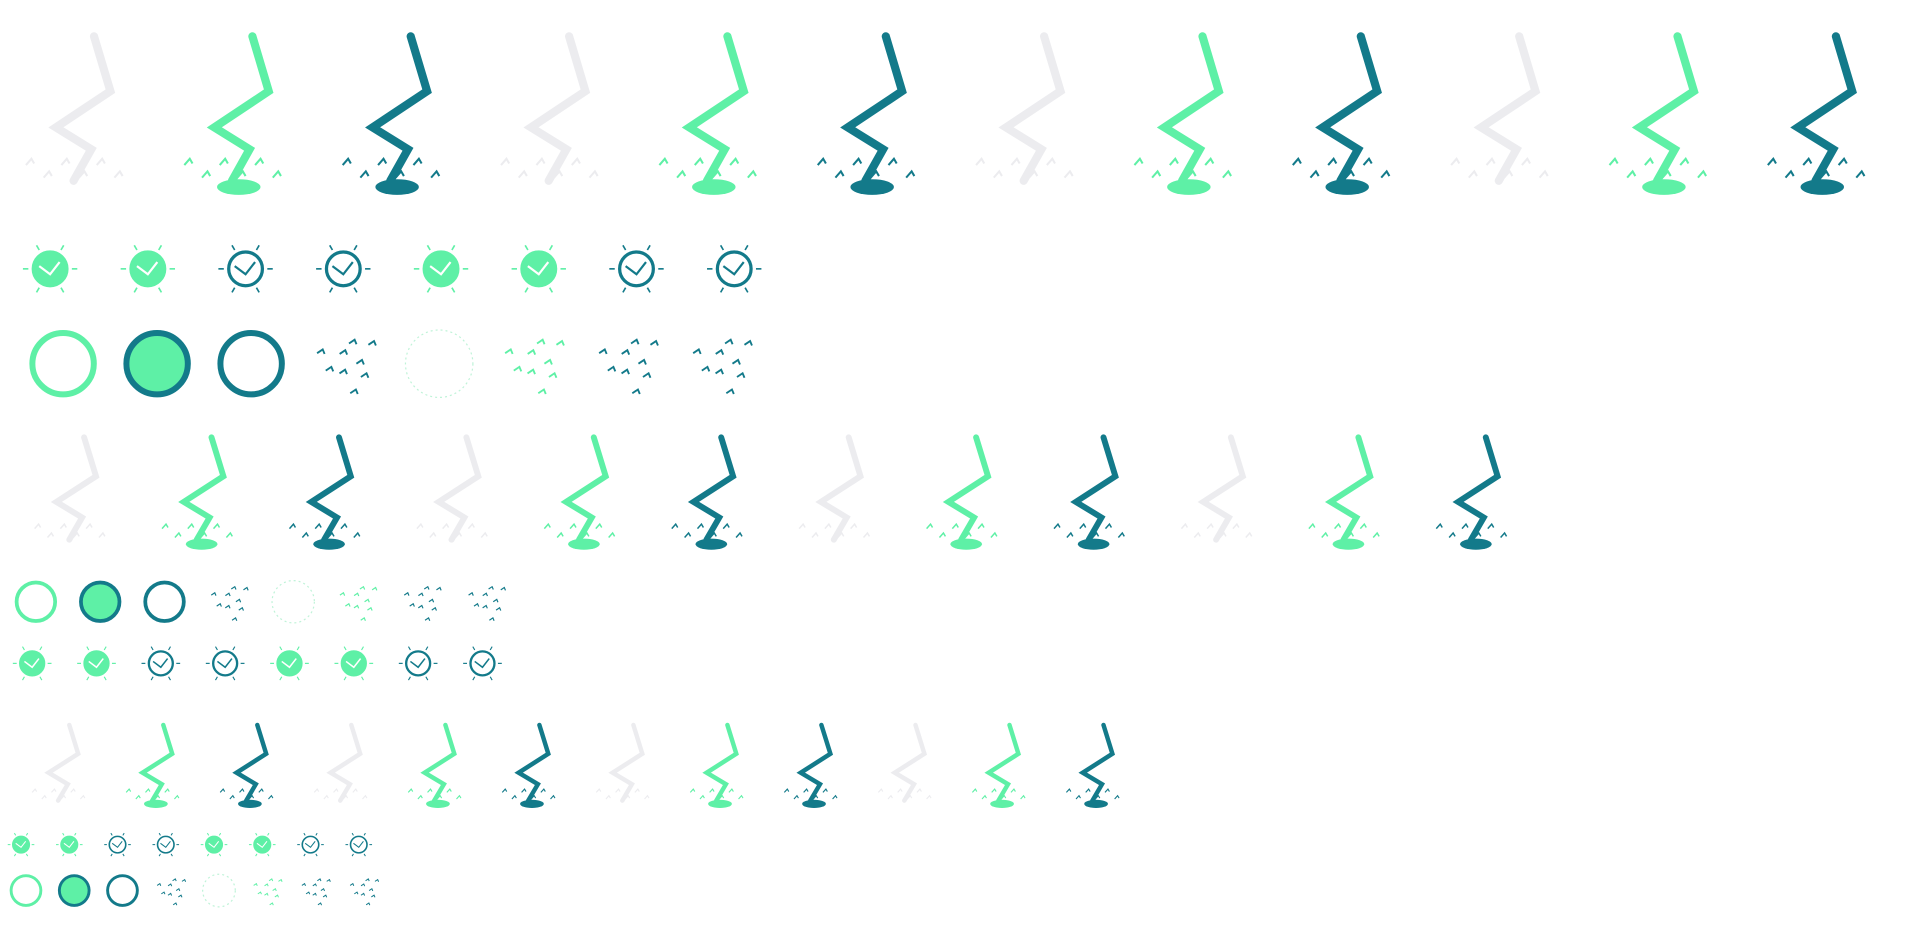 This screenshot has height=928, width=1920. I want to click on orb-row-small, so click(190, 844).